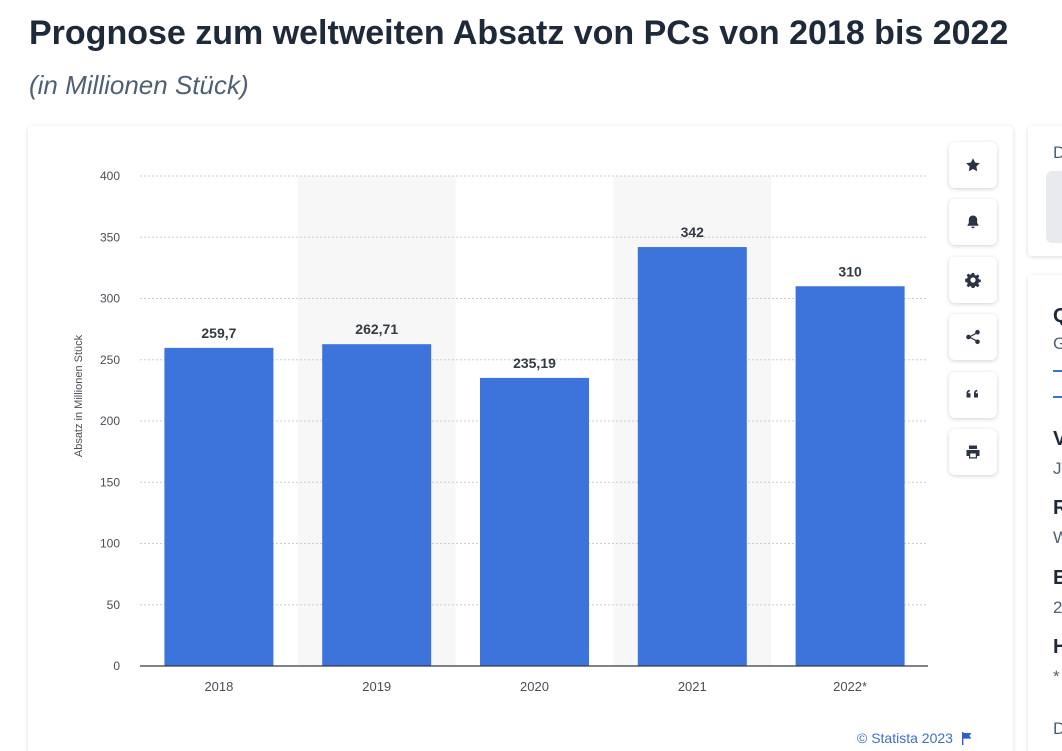 This screenshot has width=1062, height=751. I want to click on x-tick-label: 2022*, so click(850, 686).